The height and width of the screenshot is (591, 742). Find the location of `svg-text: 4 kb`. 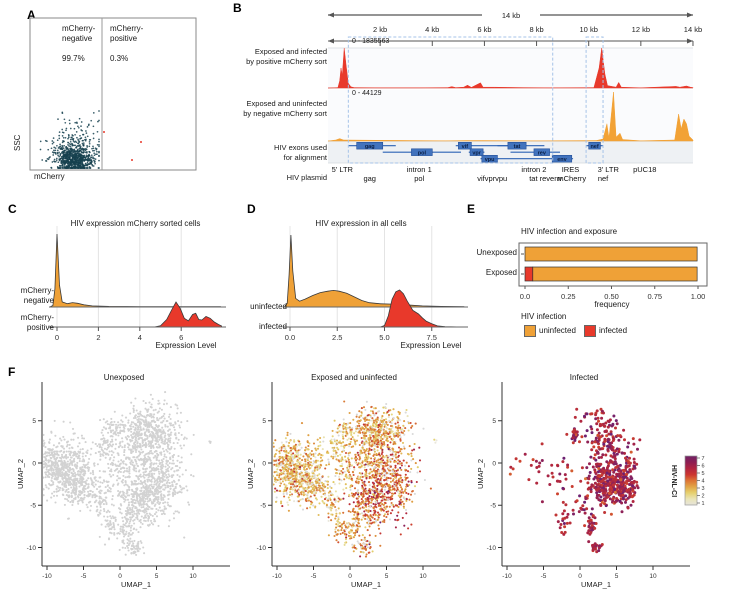

svg-text: 4 kb is located at coordinates (432, 29).